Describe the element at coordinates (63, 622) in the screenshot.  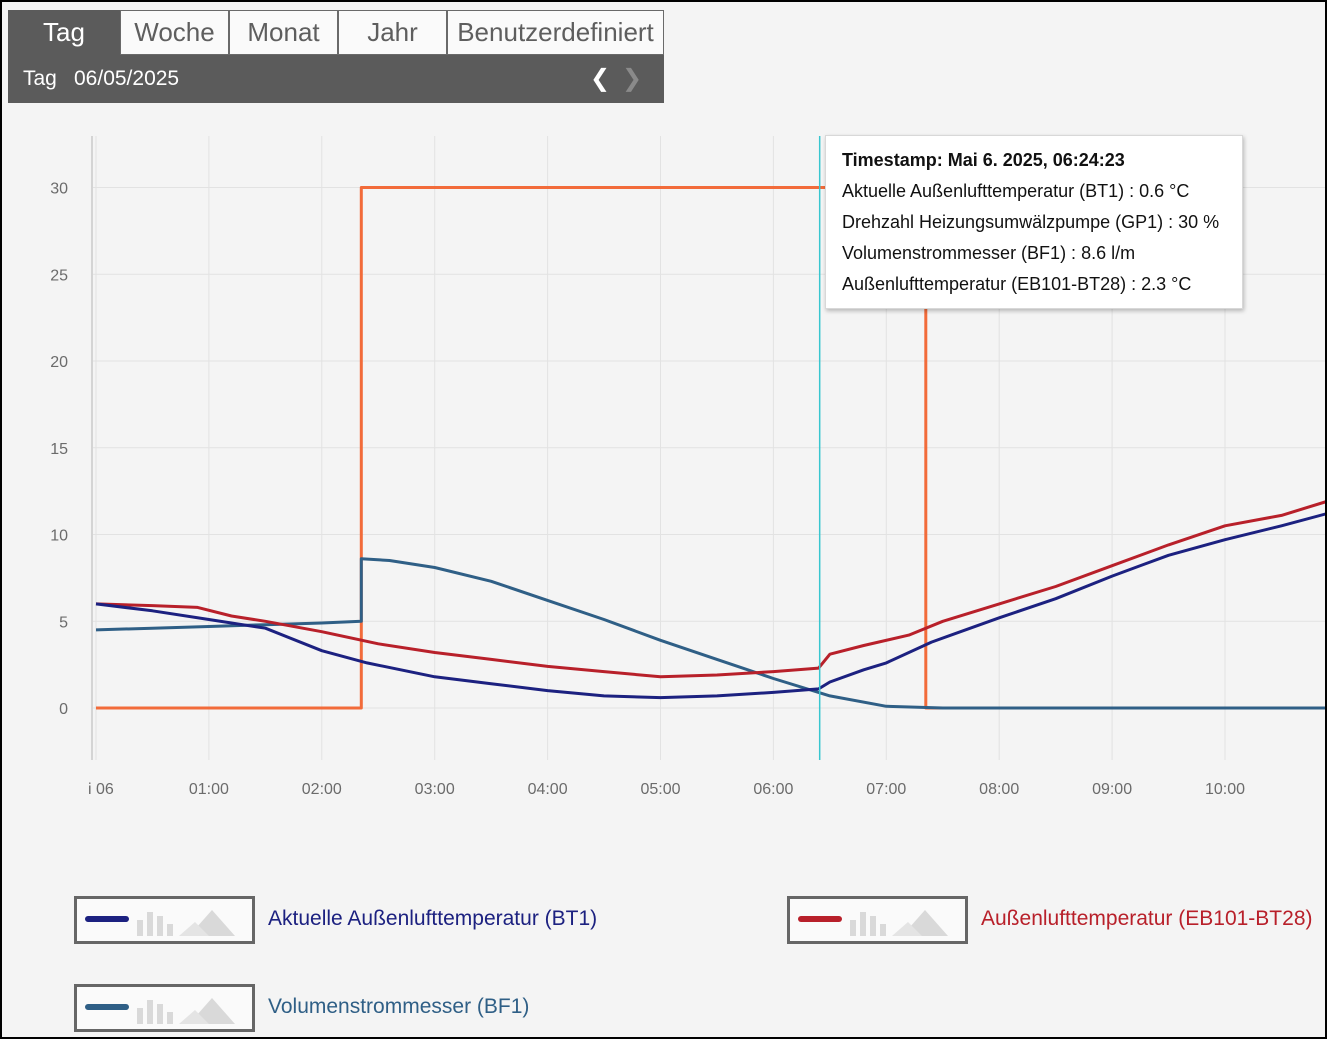
I see `y-tick-label: 5` at that location.